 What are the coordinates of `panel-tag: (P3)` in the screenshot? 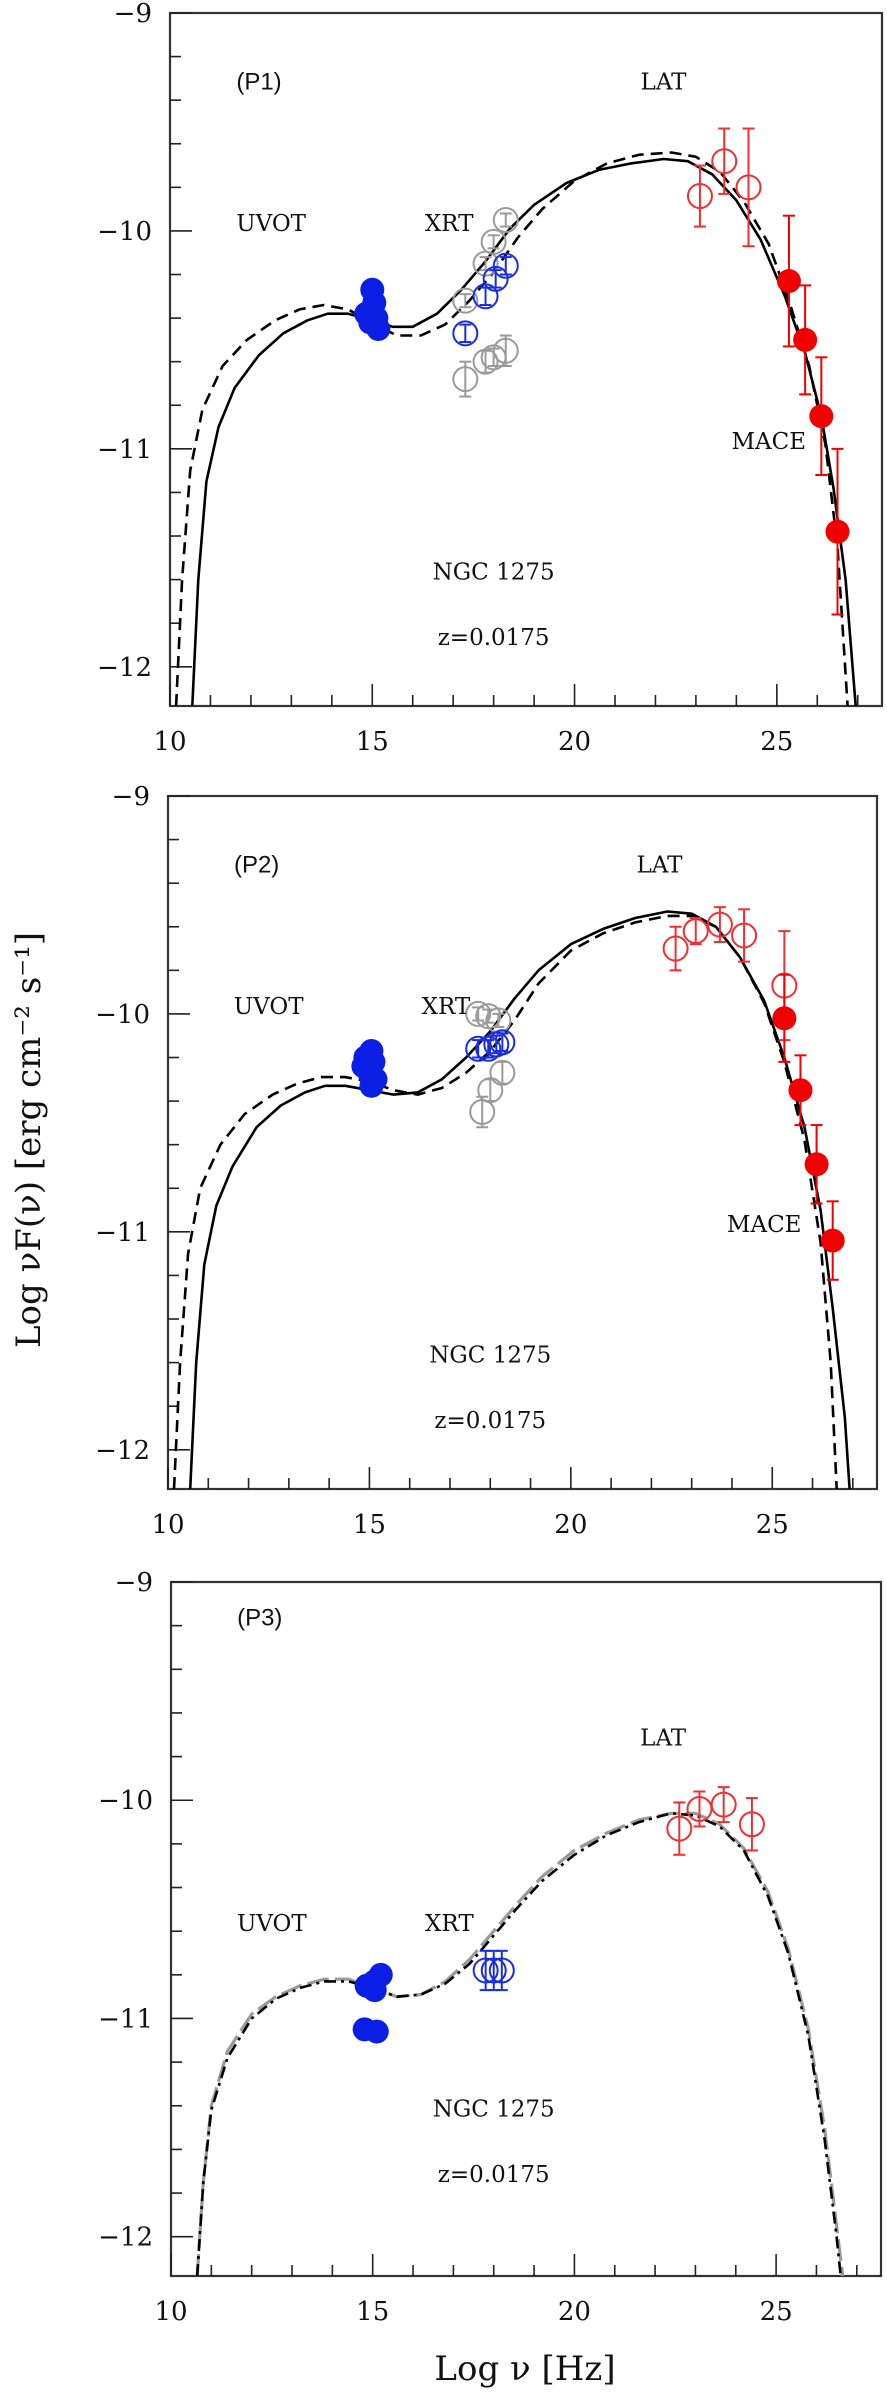 It's located at (259, 1618).